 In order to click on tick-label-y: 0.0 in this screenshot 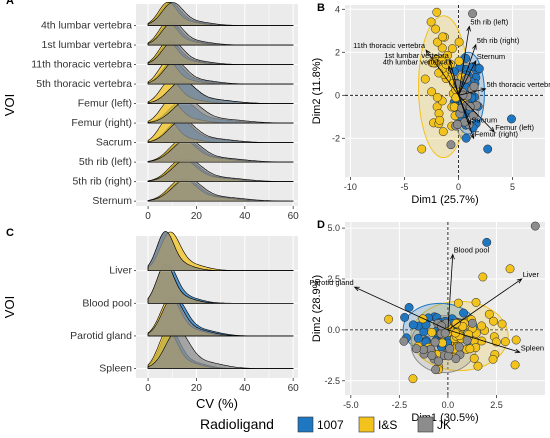, I will do `click(333, 330)`.